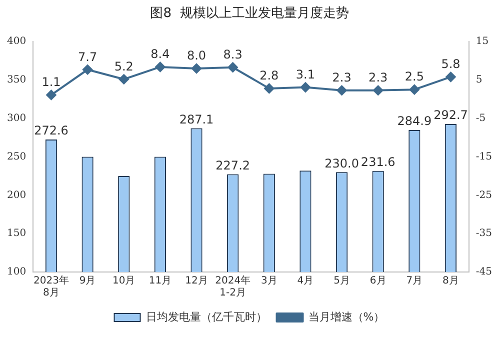 The width and height of the screenshot is (499, 337). What do you see at coordinates (346, 317) in the screenshot?
I see `legend-label: 当月增速（%）` at bounding box center [346, 317].